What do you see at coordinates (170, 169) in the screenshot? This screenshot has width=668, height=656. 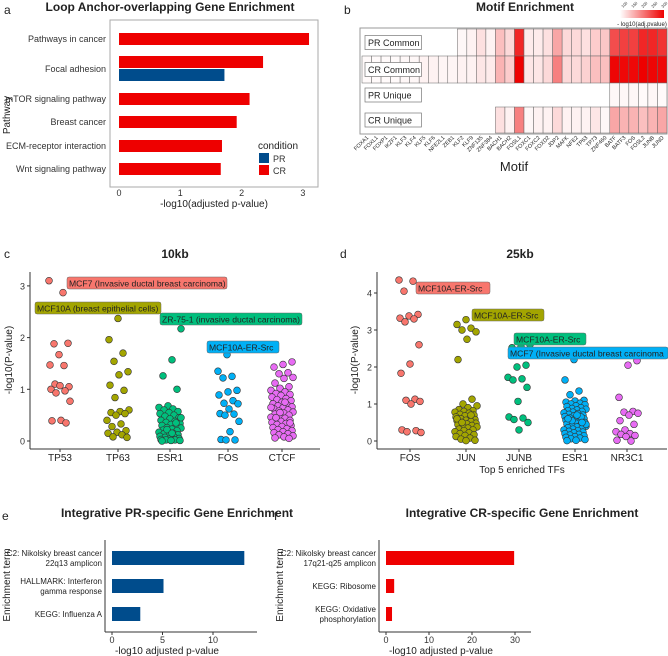 I see `bar-CR` at bounding box center [170, 169].